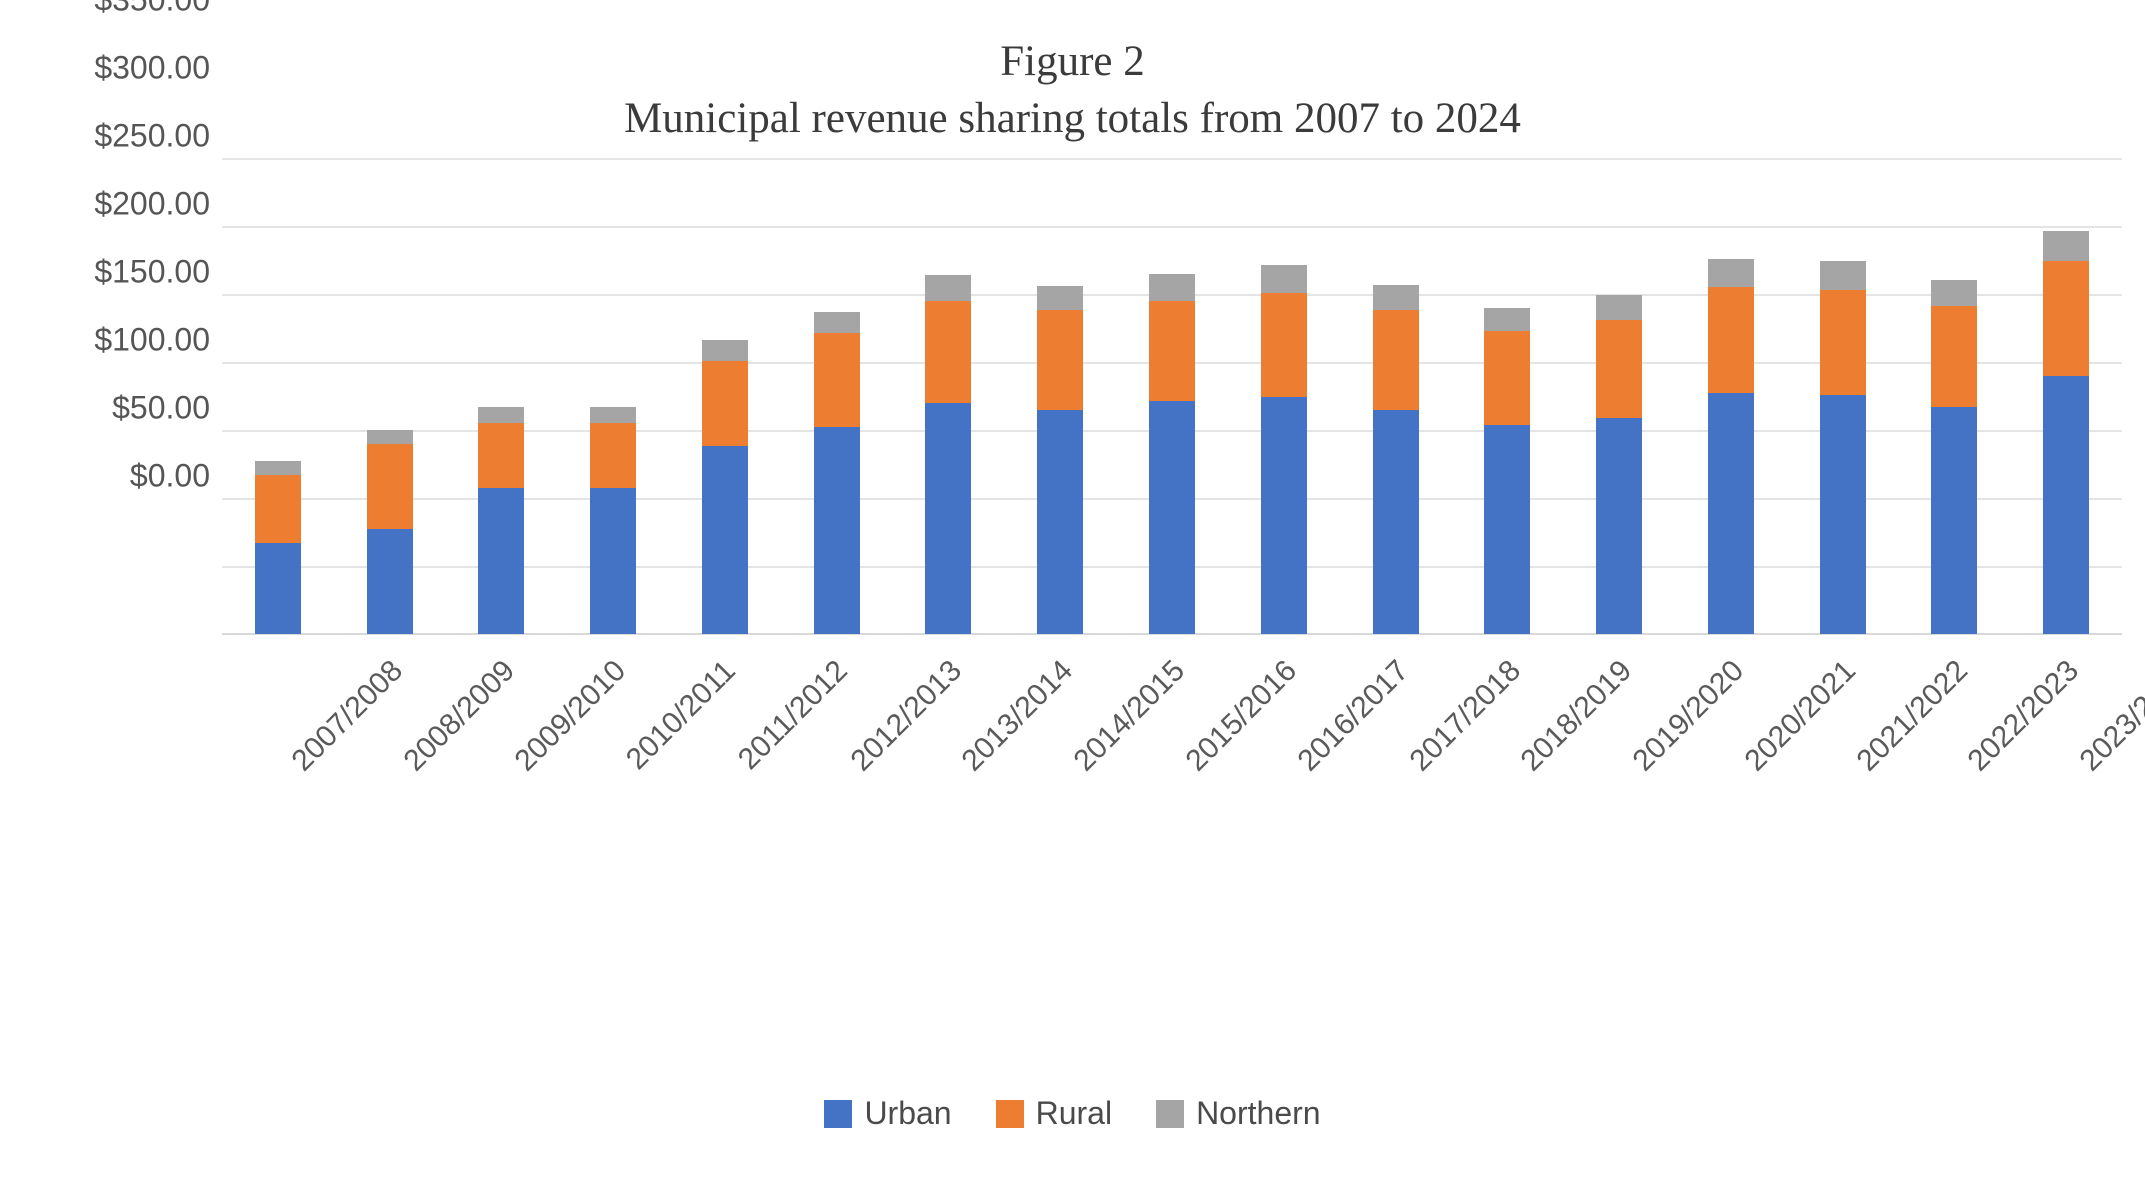 Image resolution: width=2145 pixels, height=1196 pixels. What do you see at coordinates (1238, 1113) in the screenshot?
I see `legend-item: Northern` at bounding box center [1238, 1113].